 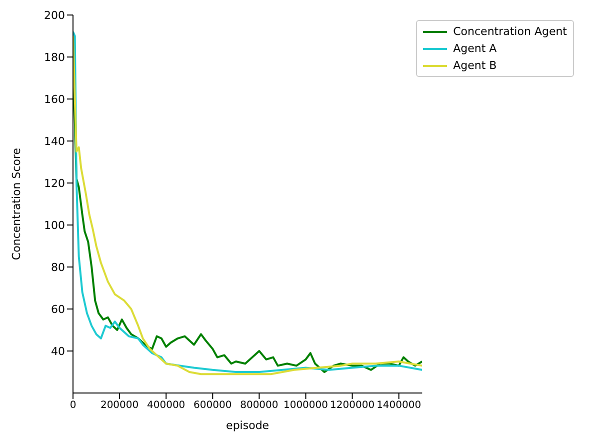 I want to click on x-tick-label: 1000000, so click(x=305, y=406).